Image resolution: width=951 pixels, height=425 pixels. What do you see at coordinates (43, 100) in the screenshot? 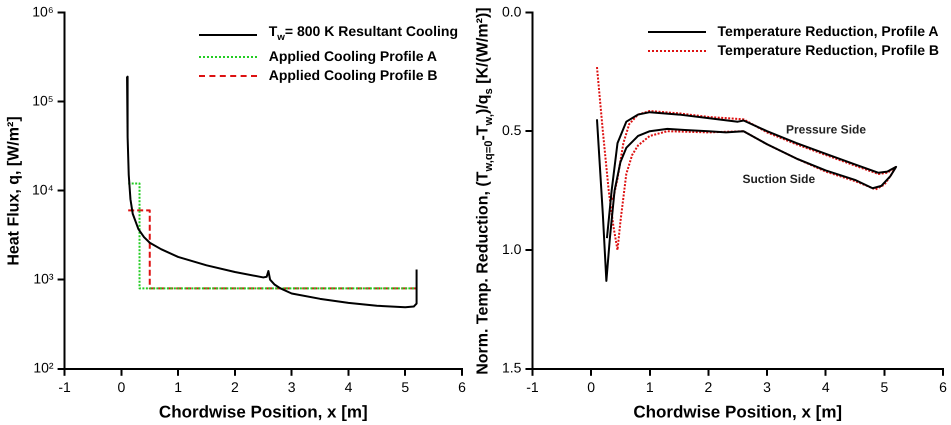
I see `y-tick-label: 10⁵` at bounding box center [43, 100].